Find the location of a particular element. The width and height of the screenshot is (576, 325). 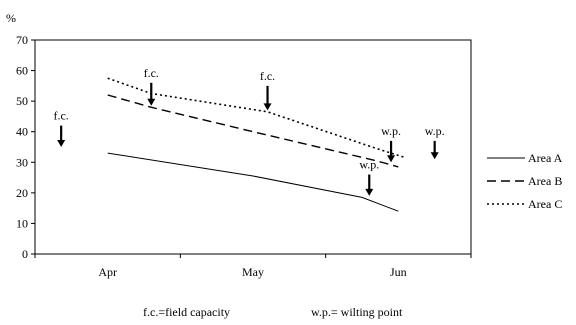

series-line-area-b is located at coordinates (253, 131).